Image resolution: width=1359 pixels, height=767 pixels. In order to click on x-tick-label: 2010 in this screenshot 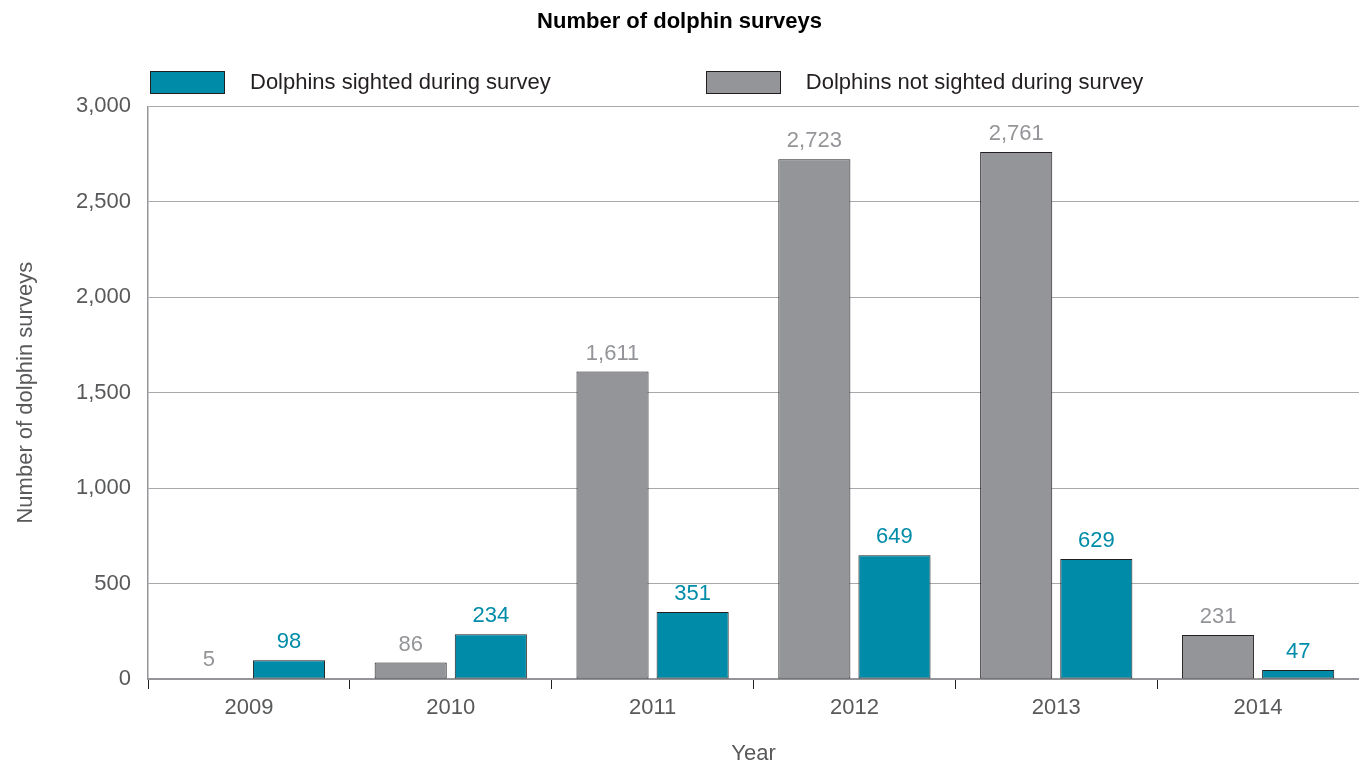, I will do `click(451, 707)`.